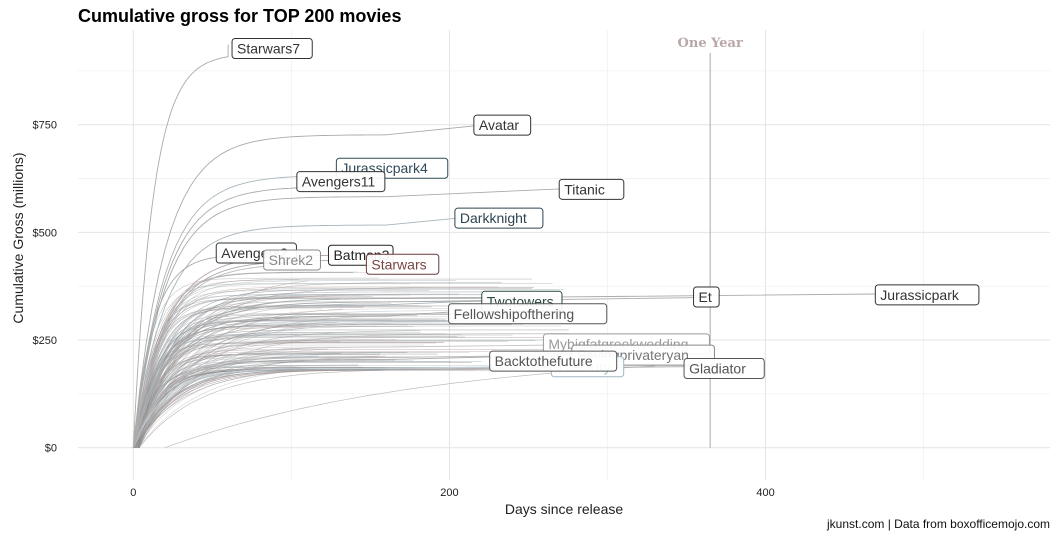  I want to click on movie-label-avengers11: Avengers11, so click(341, 182).